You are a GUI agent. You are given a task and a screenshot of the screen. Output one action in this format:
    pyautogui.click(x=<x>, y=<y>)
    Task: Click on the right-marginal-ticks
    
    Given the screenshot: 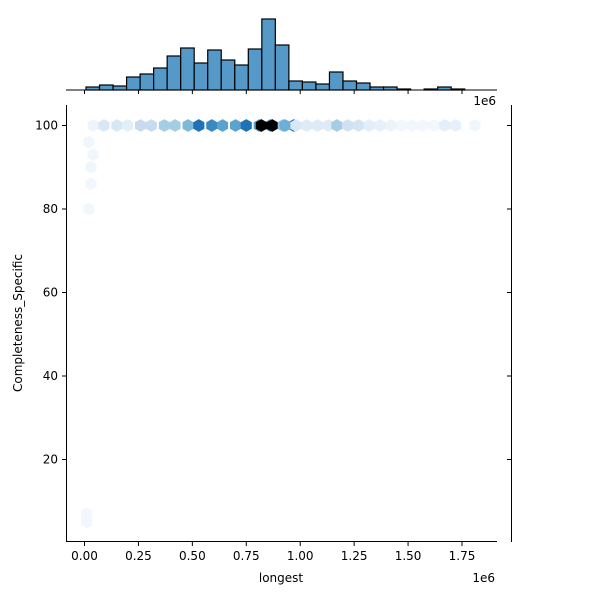 What is the action you would take?
    pyautogui.click(x=509, y=292)
    